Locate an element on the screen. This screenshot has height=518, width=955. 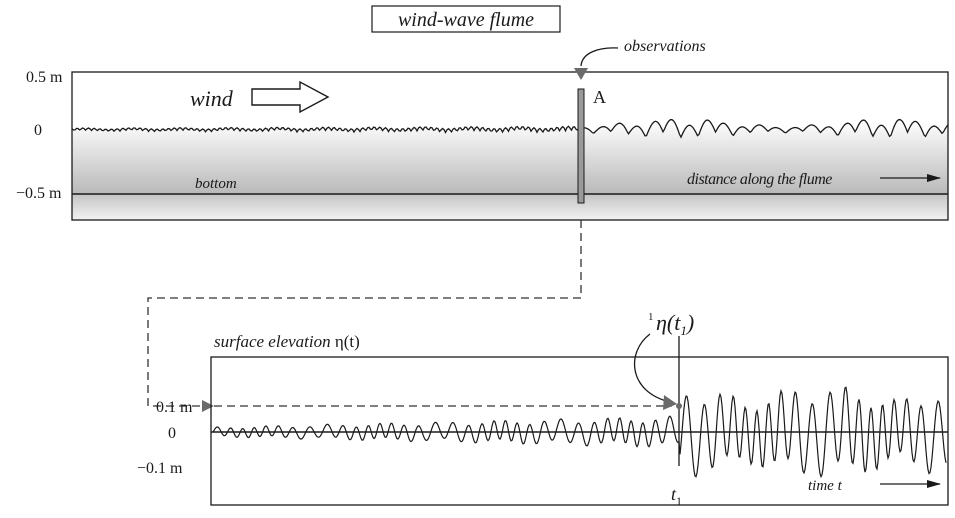
record-tick-zero: 0 is located at coordinates (172, 433).